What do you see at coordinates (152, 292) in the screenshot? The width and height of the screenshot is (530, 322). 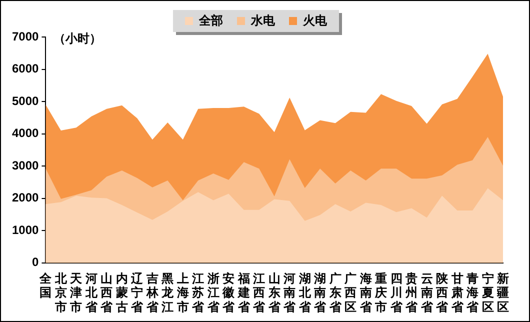 I see `x-tick-label: 吉林省` at bounding box center [152, 292].